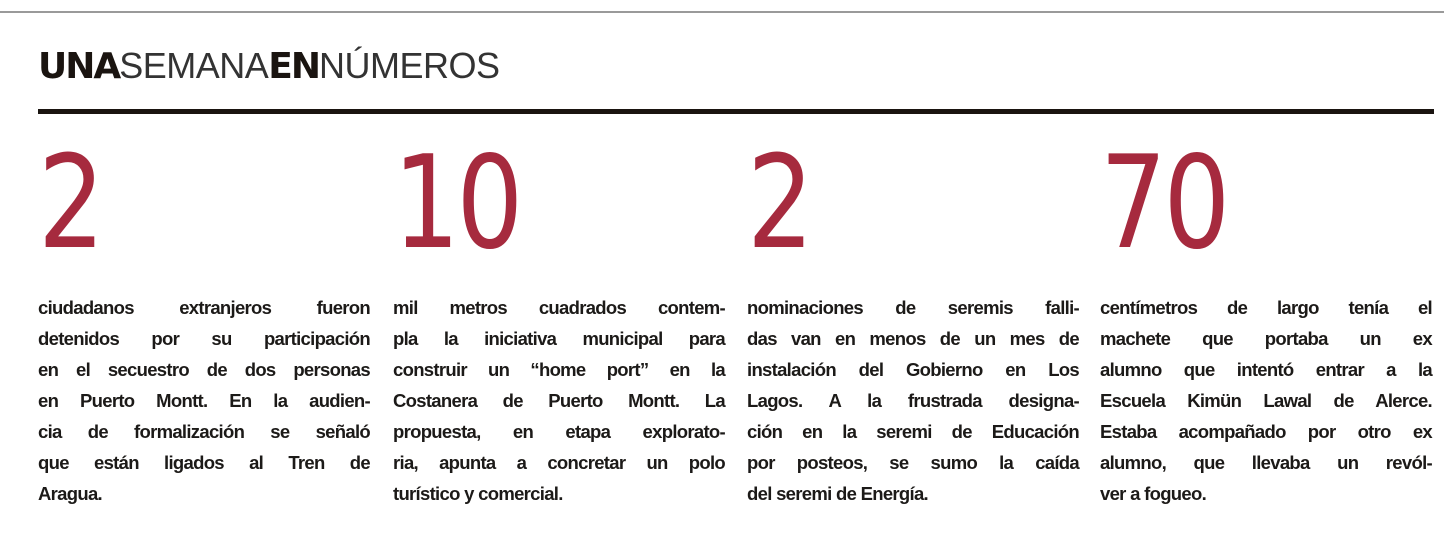 The width and height of the screenshot is (1444, 536). I want to click on heading-semana: SEMANA, so click(194, 65).